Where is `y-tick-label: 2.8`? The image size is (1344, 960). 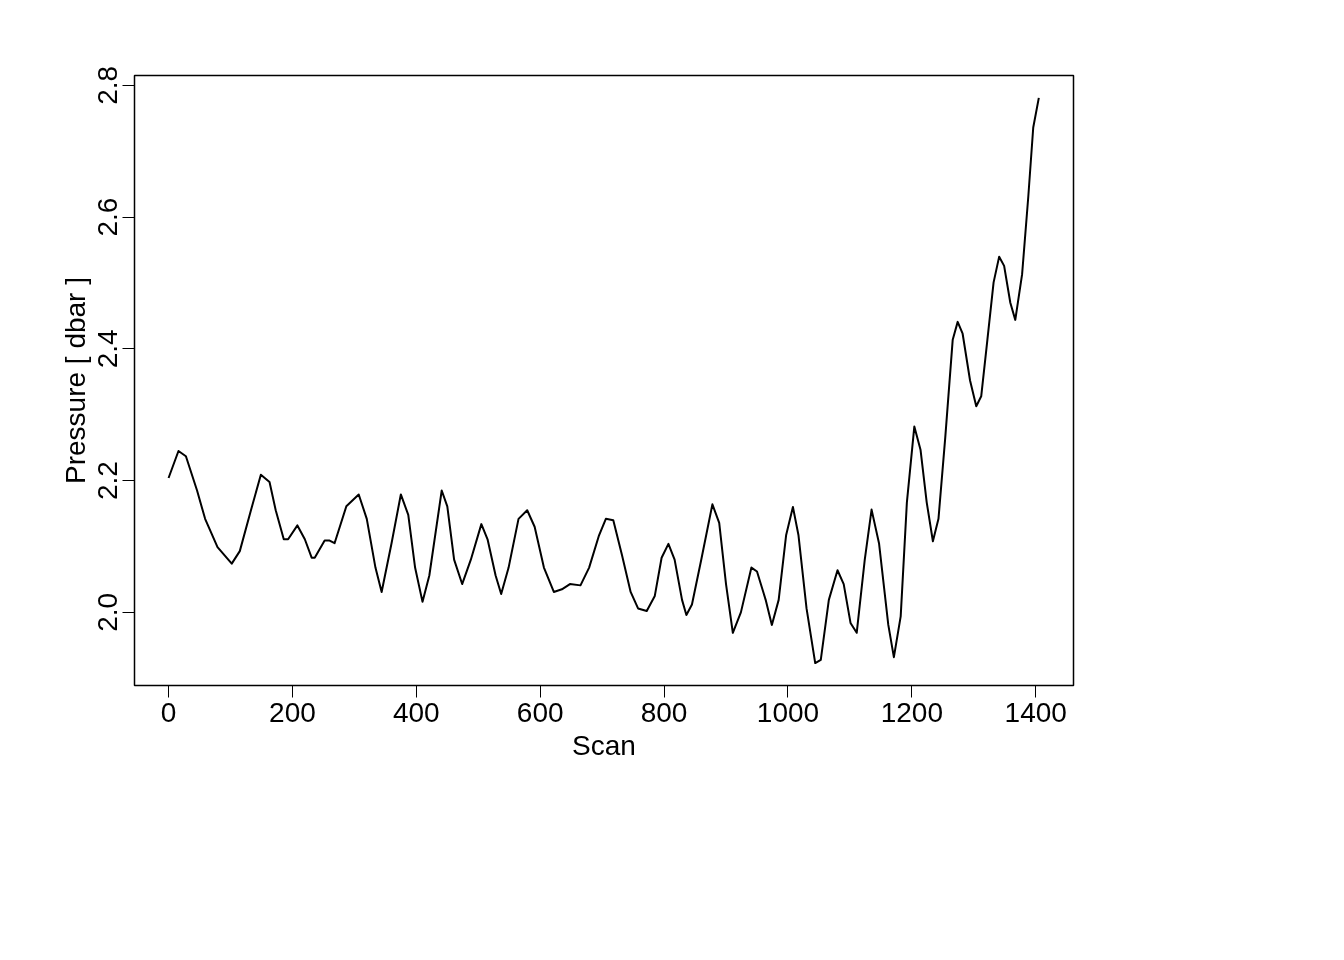
y-tick-label: 2.8 is located at coordinates (108, 85).